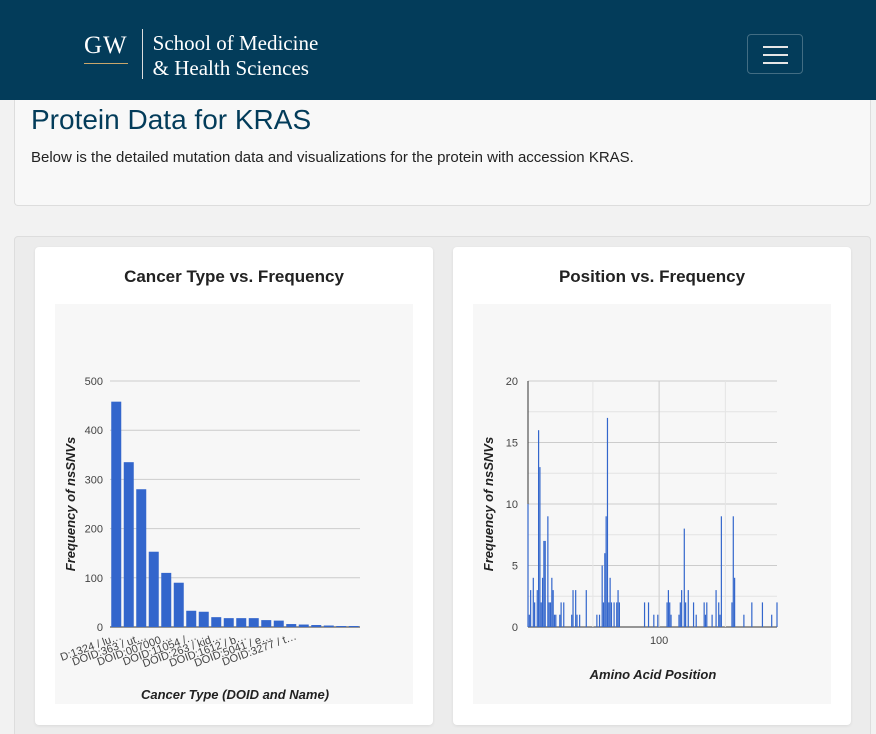 The height and width of the screenshot is (734, 876). I want to click on y-tick-label: 20, so click(512, 382).